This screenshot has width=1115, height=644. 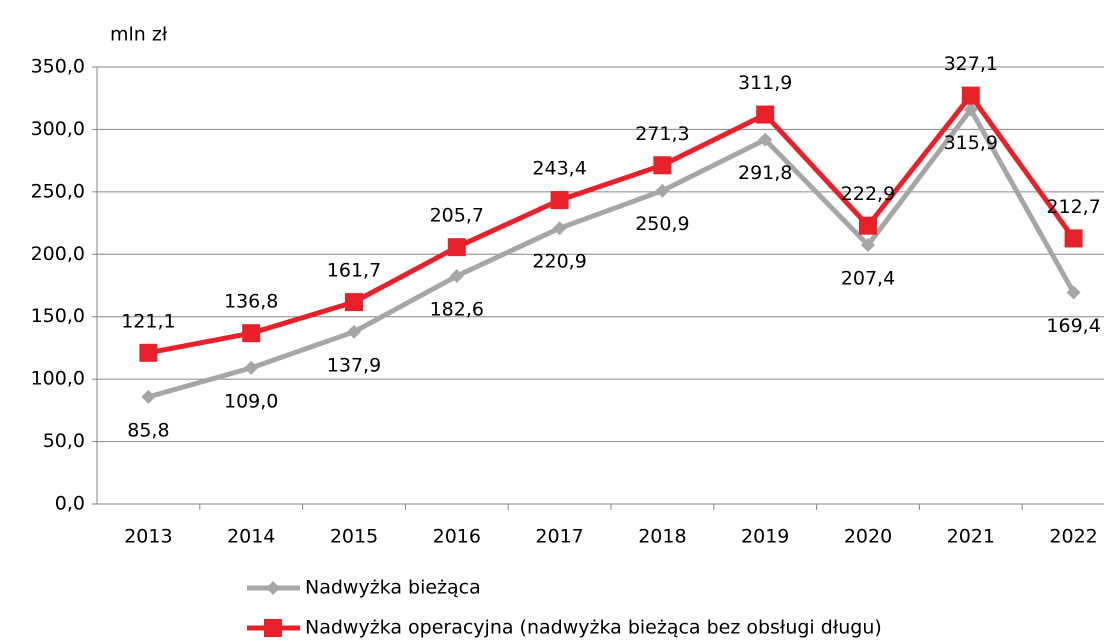 What do you see at coordinates (354, 537) in the screenshot?
I see `x-tick-label: 2015` at bounding box center [354, 537].